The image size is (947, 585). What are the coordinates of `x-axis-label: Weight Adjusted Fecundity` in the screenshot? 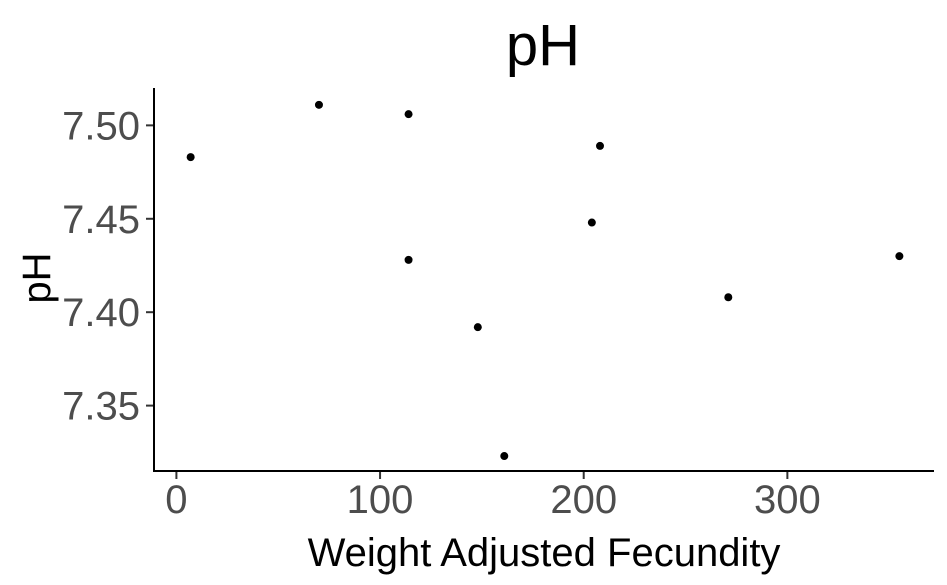 It's located at (544, 553).